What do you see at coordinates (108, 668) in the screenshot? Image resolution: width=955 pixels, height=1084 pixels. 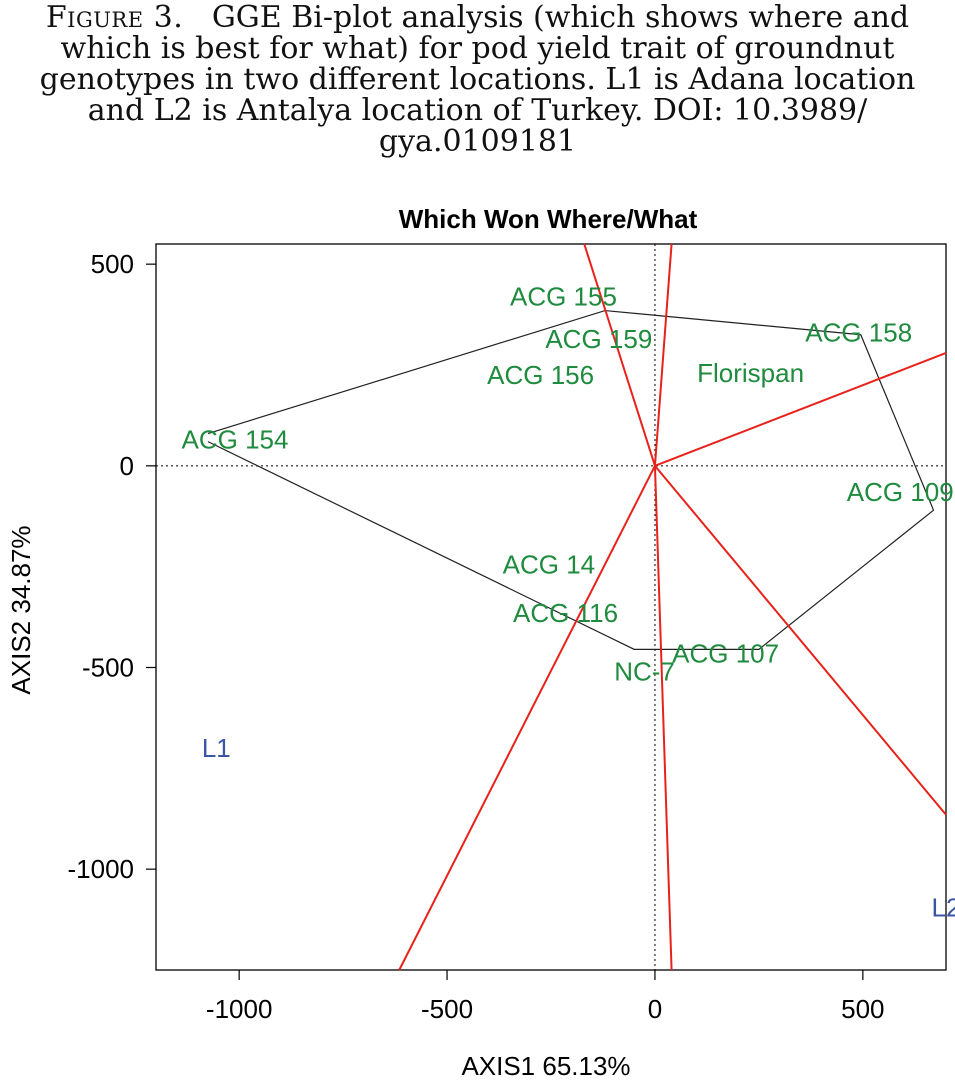 I see `y-tick-label: -500` at bounding box center [108, 668].